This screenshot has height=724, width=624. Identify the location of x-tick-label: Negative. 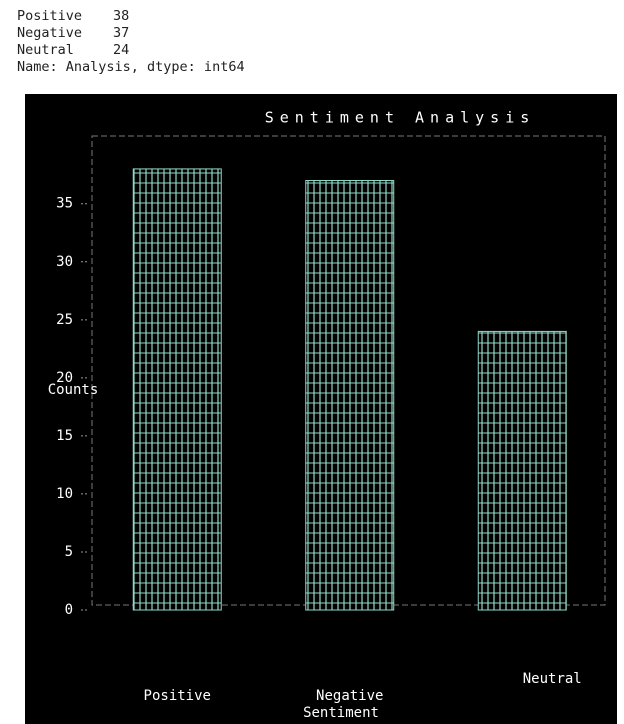
(349, 696).